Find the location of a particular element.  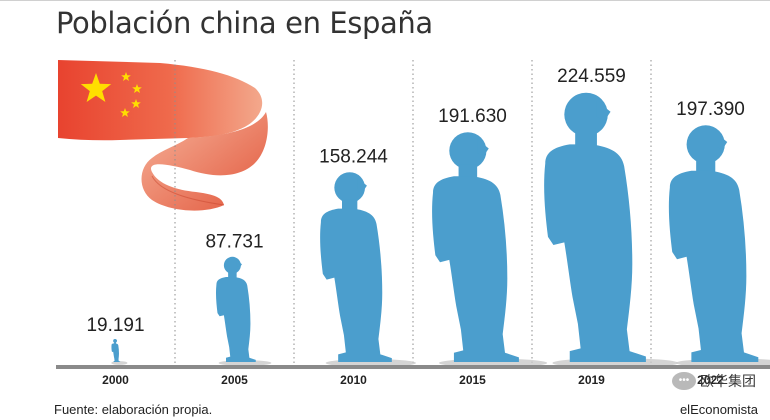

watermark: ••• 欧华集团 is located at coordinates (714, 381).